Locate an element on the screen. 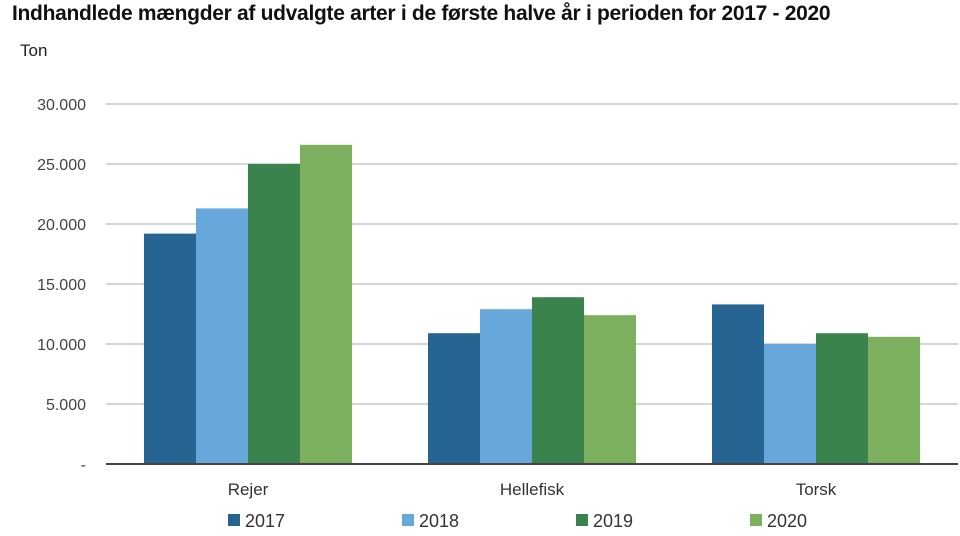 This screenshot has height=536, width=960. bar-hellefisk-2018 is located at coordinates (506, 386).